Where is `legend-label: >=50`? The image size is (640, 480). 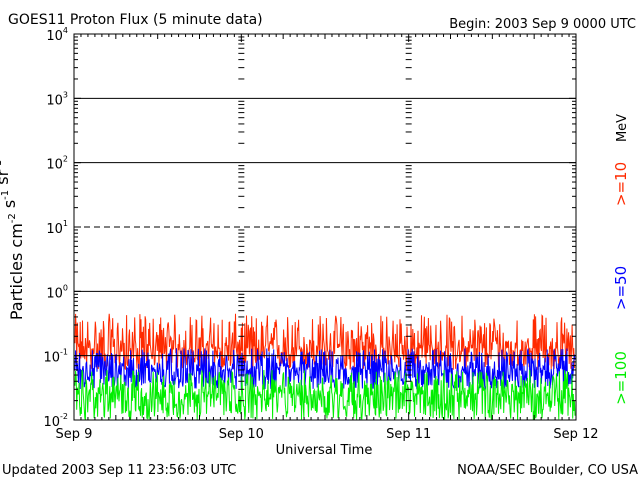 legend-label: >=50 is located at coordinates (621, 288).